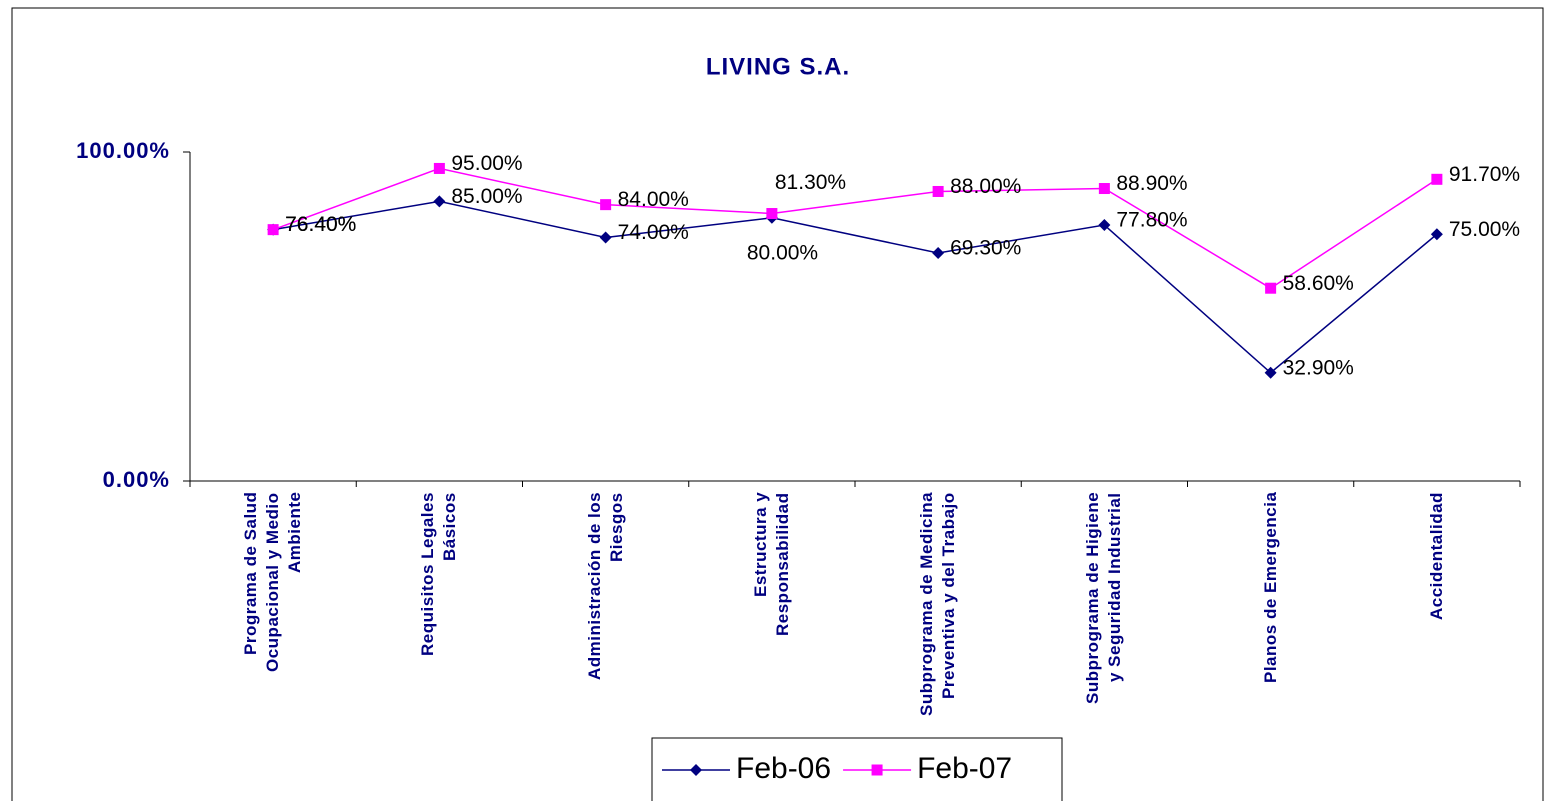 Image resolution: width=1549 pixels, height=801 pixels. Describe the element at coordinates (857, 769) in the screenshot. I see `legend: Feb-06 Feb-07` at that location.